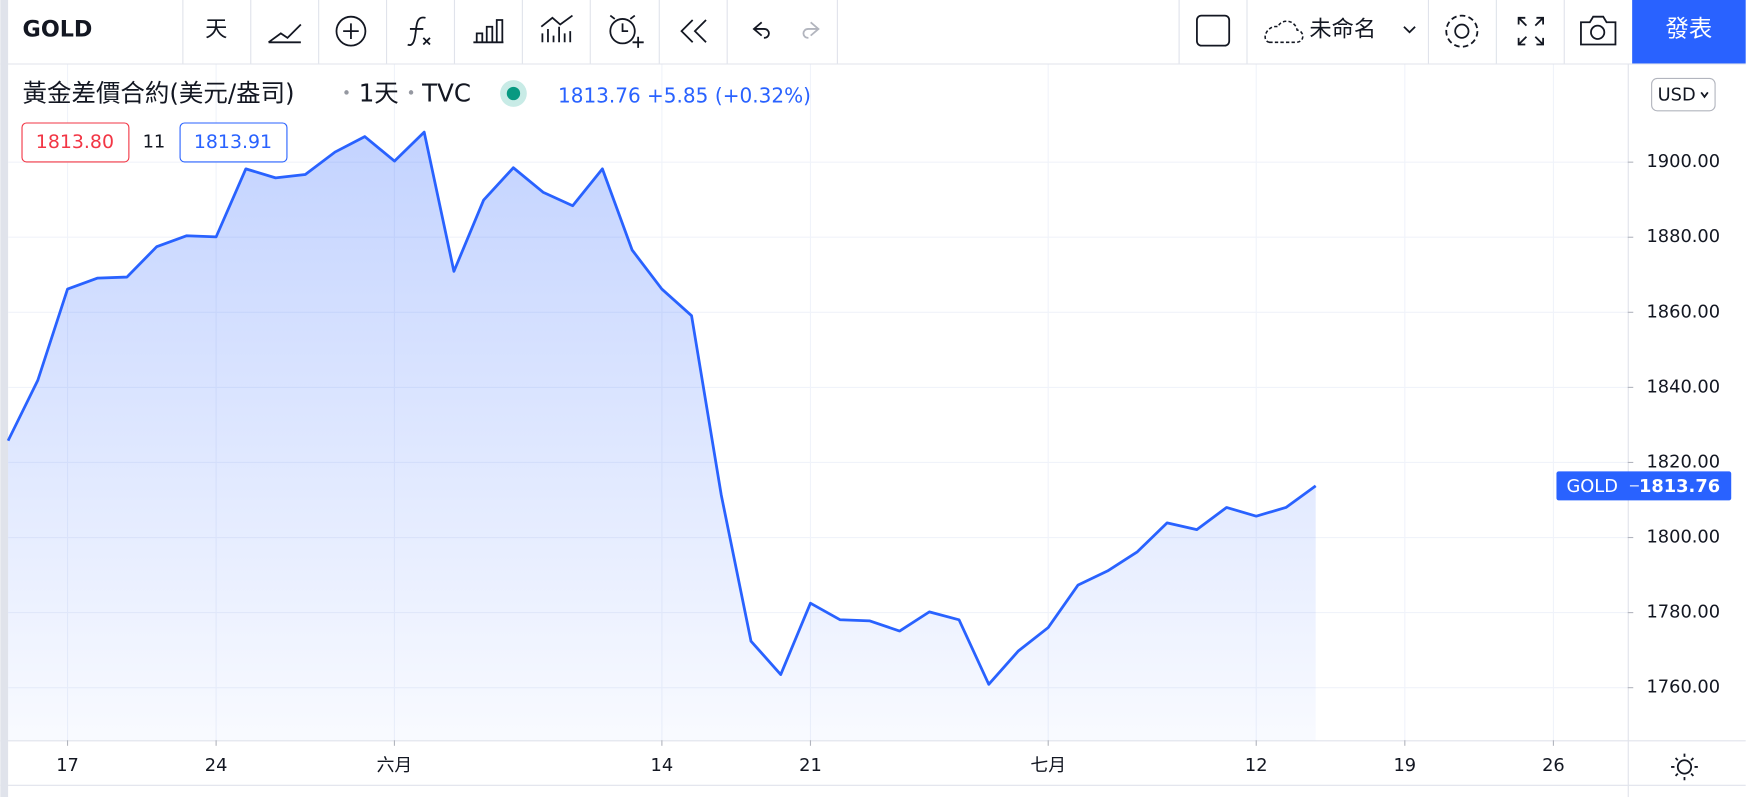 This screenshot has width=1746, height=797. I want to click on layout-dropdown, so click(1409, 30).